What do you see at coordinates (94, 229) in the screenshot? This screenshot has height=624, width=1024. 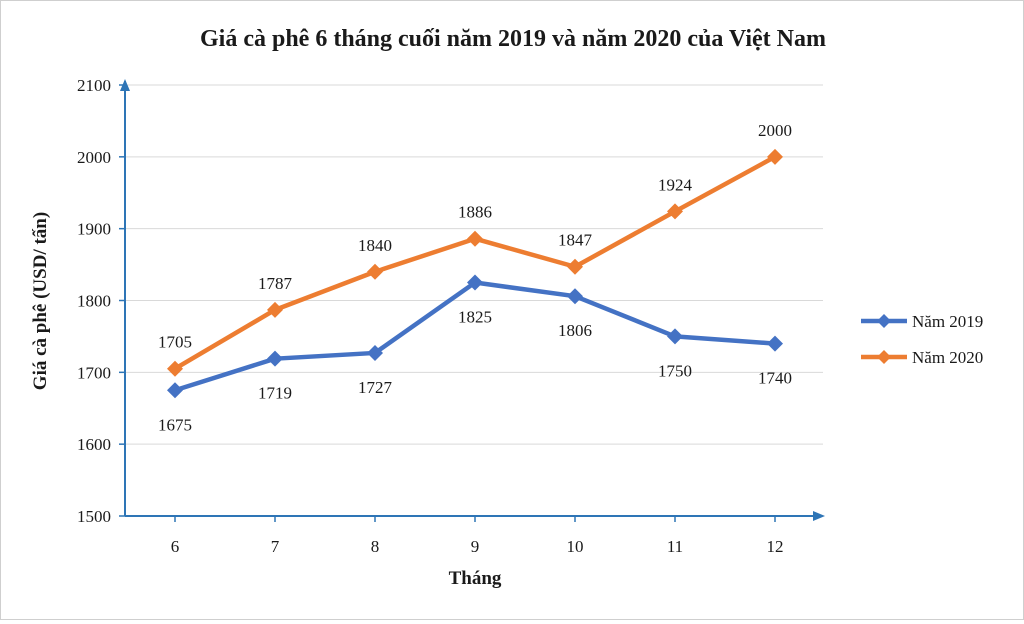 I see `y-tick-label: 1900` at bounding box center [94, 229].